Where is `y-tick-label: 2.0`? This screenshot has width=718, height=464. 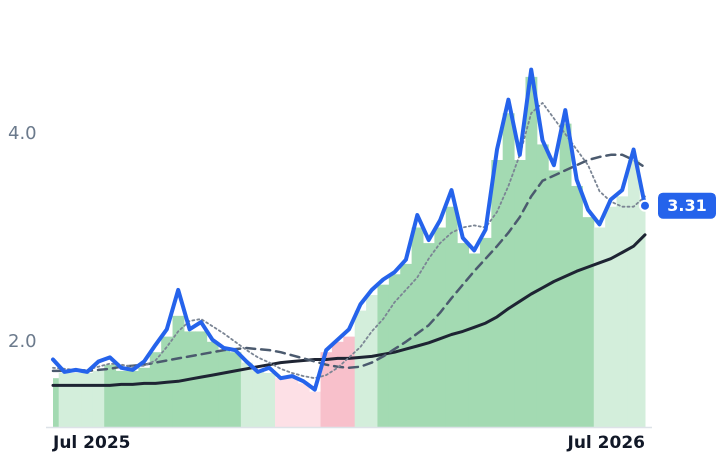 y-tick-label: 2.0 is located at coordinates (22, 341).